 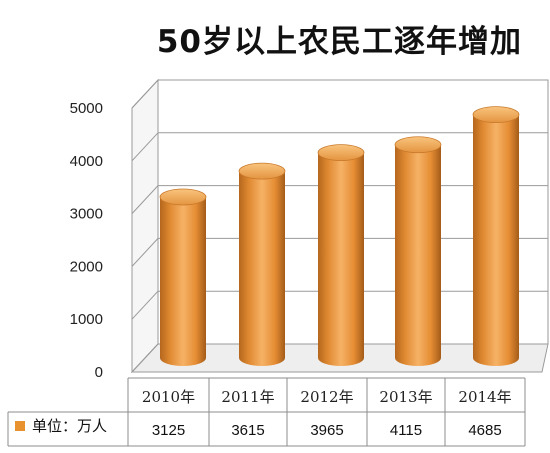 What do you see at coordinates (406, 430) in the screenshot?
I see `data-label: 4115` at bounding box center [406, 430].